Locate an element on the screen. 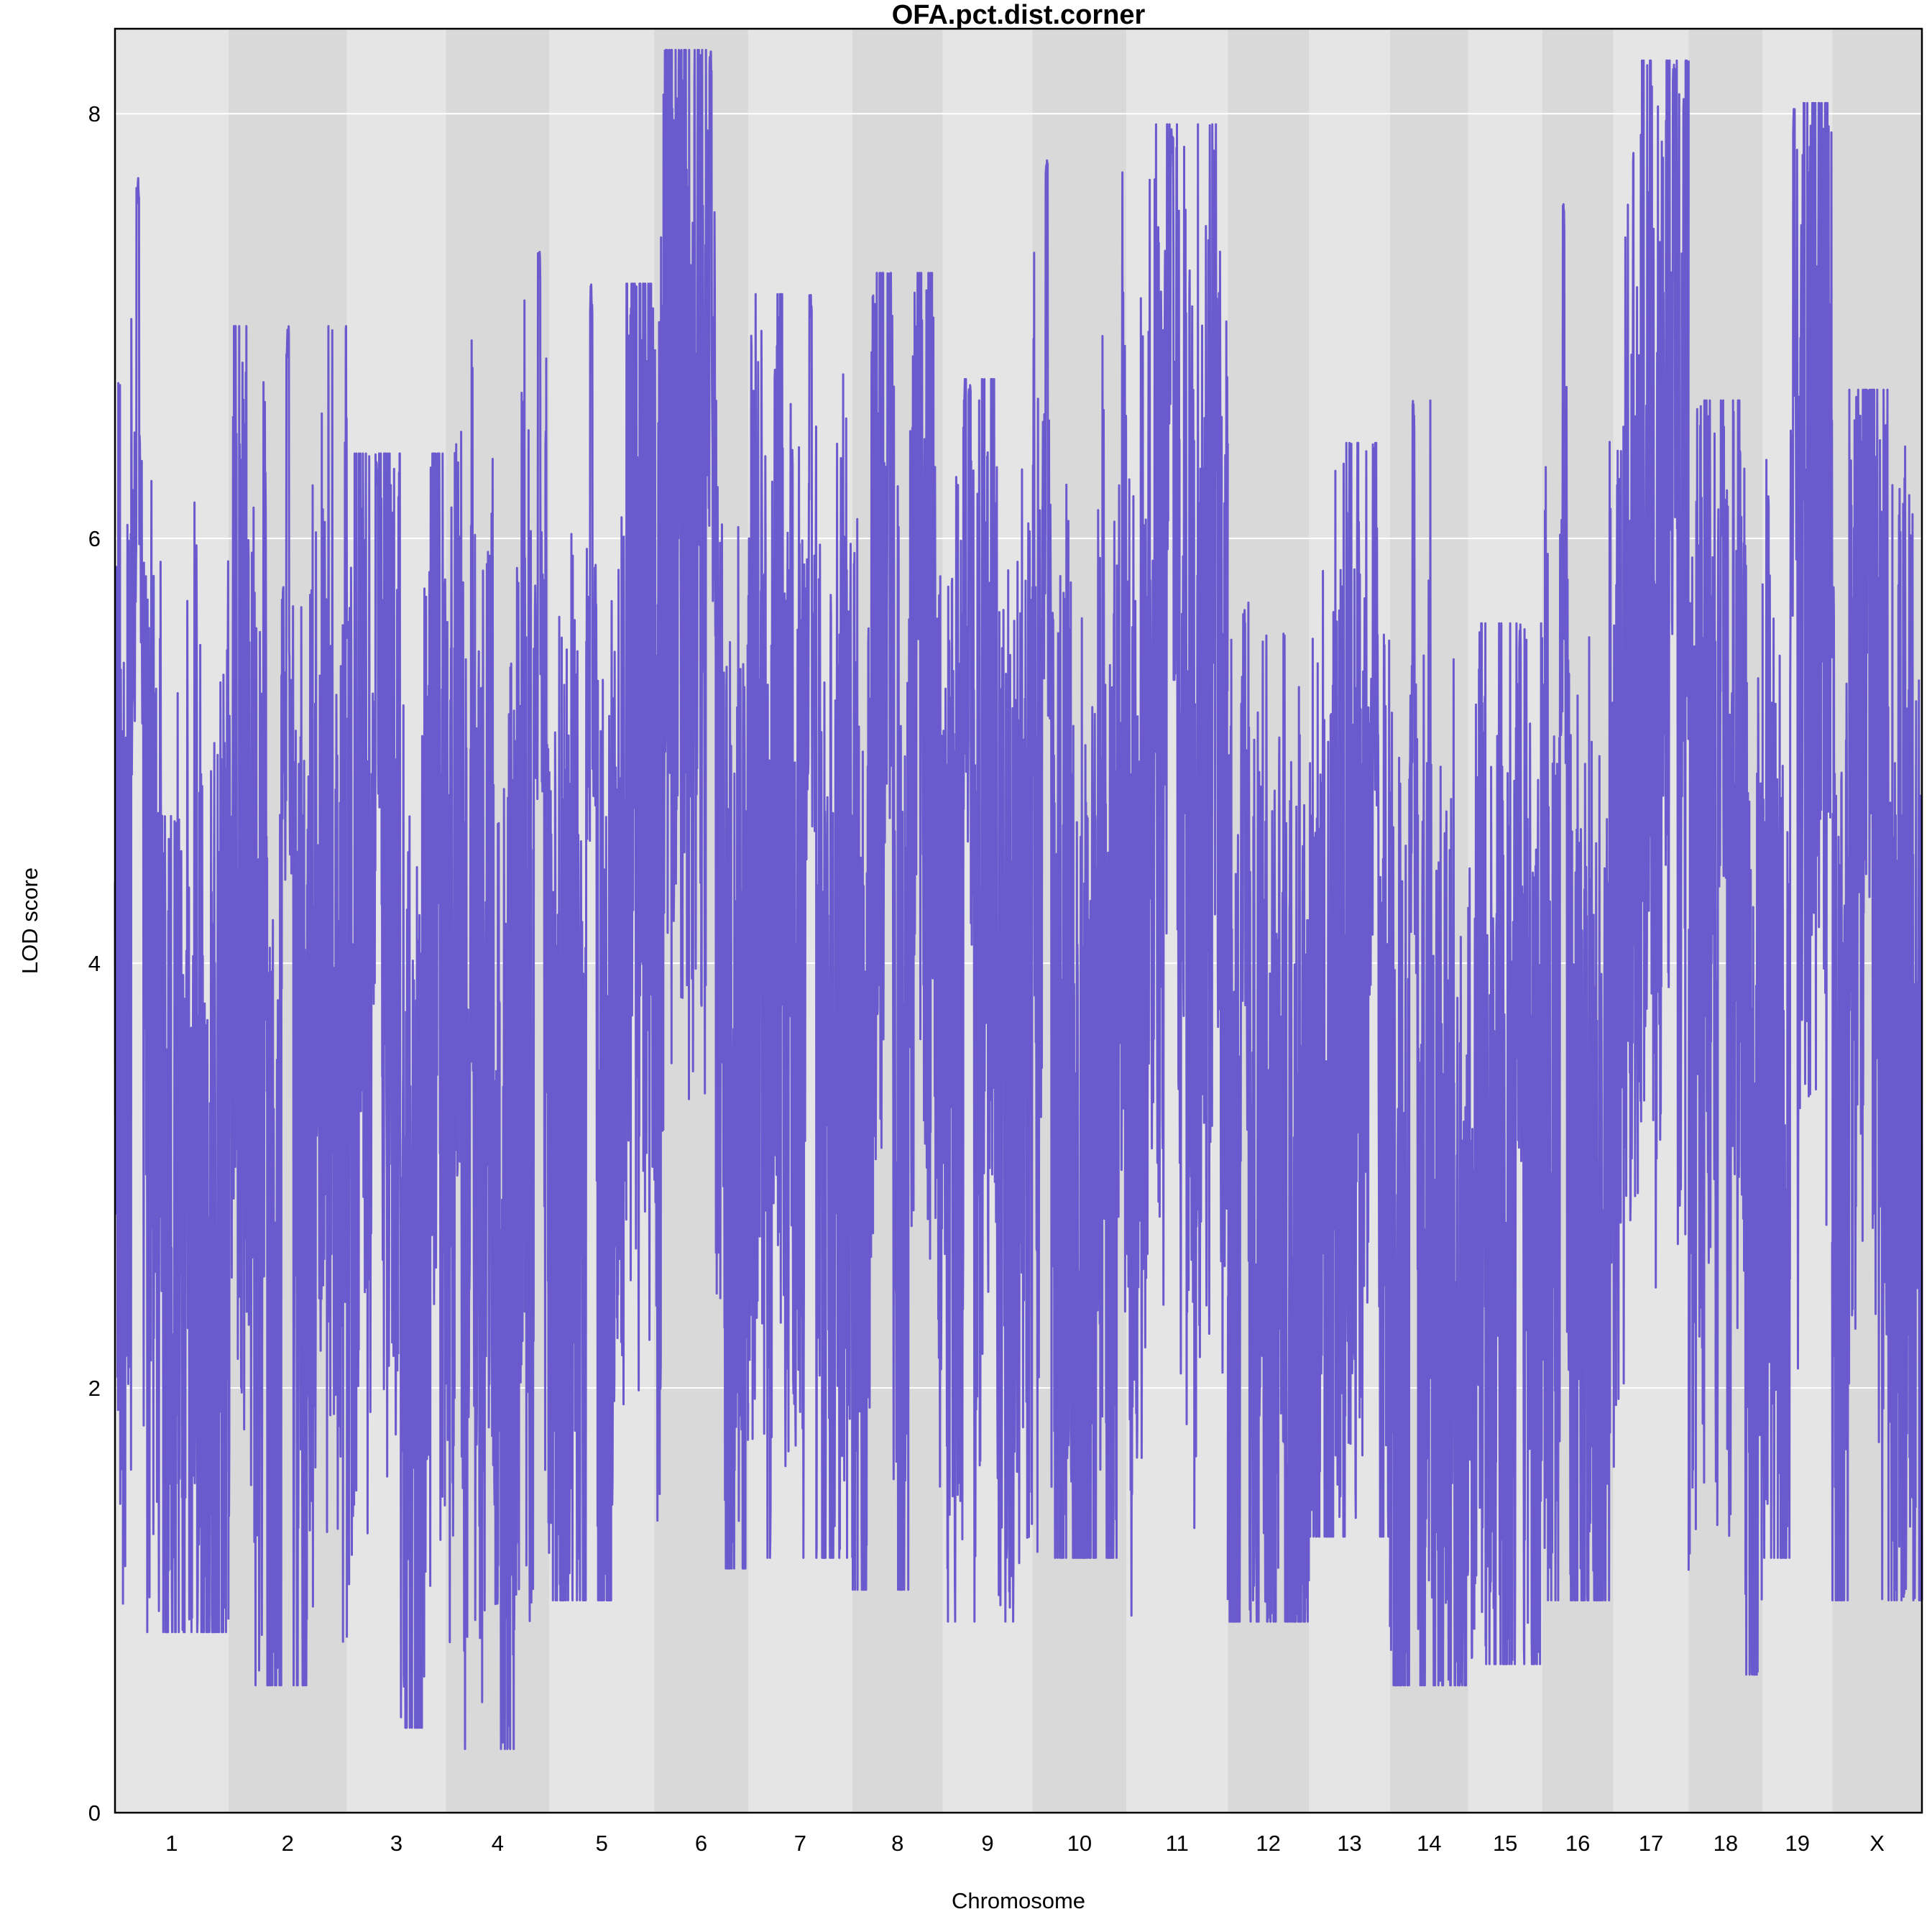  x-tick-label: 4 is located at coordinates (498, 1843).